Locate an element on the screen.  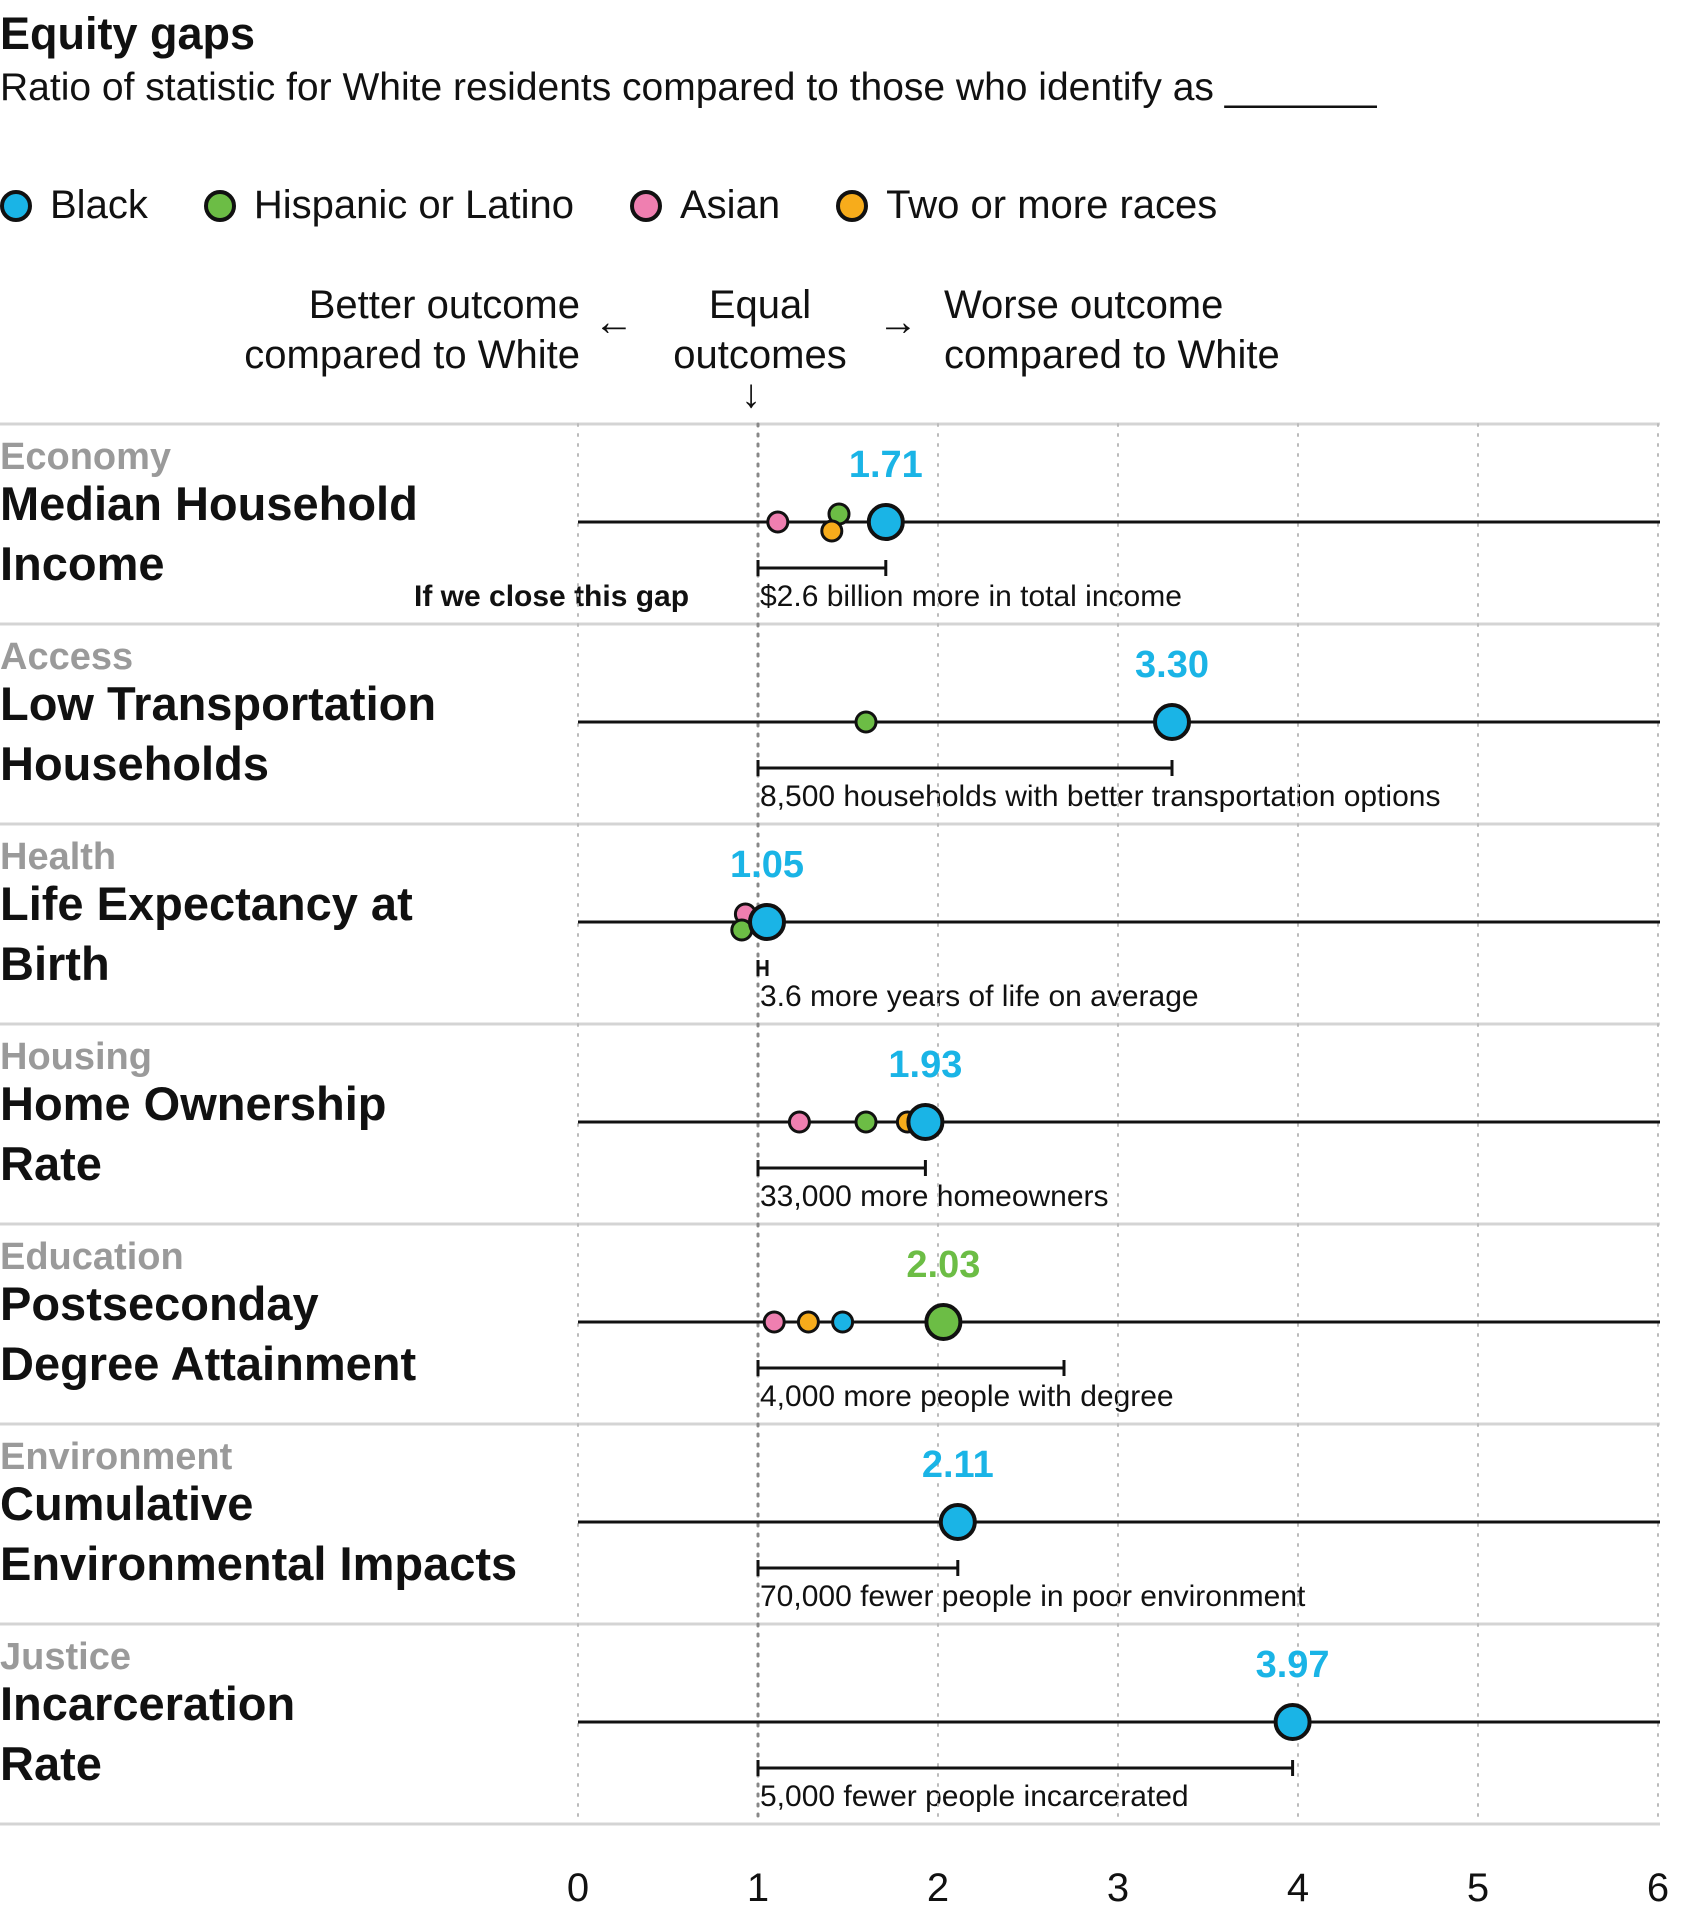
point-education-two-or-more-races is located at coordinates (808, 1322).